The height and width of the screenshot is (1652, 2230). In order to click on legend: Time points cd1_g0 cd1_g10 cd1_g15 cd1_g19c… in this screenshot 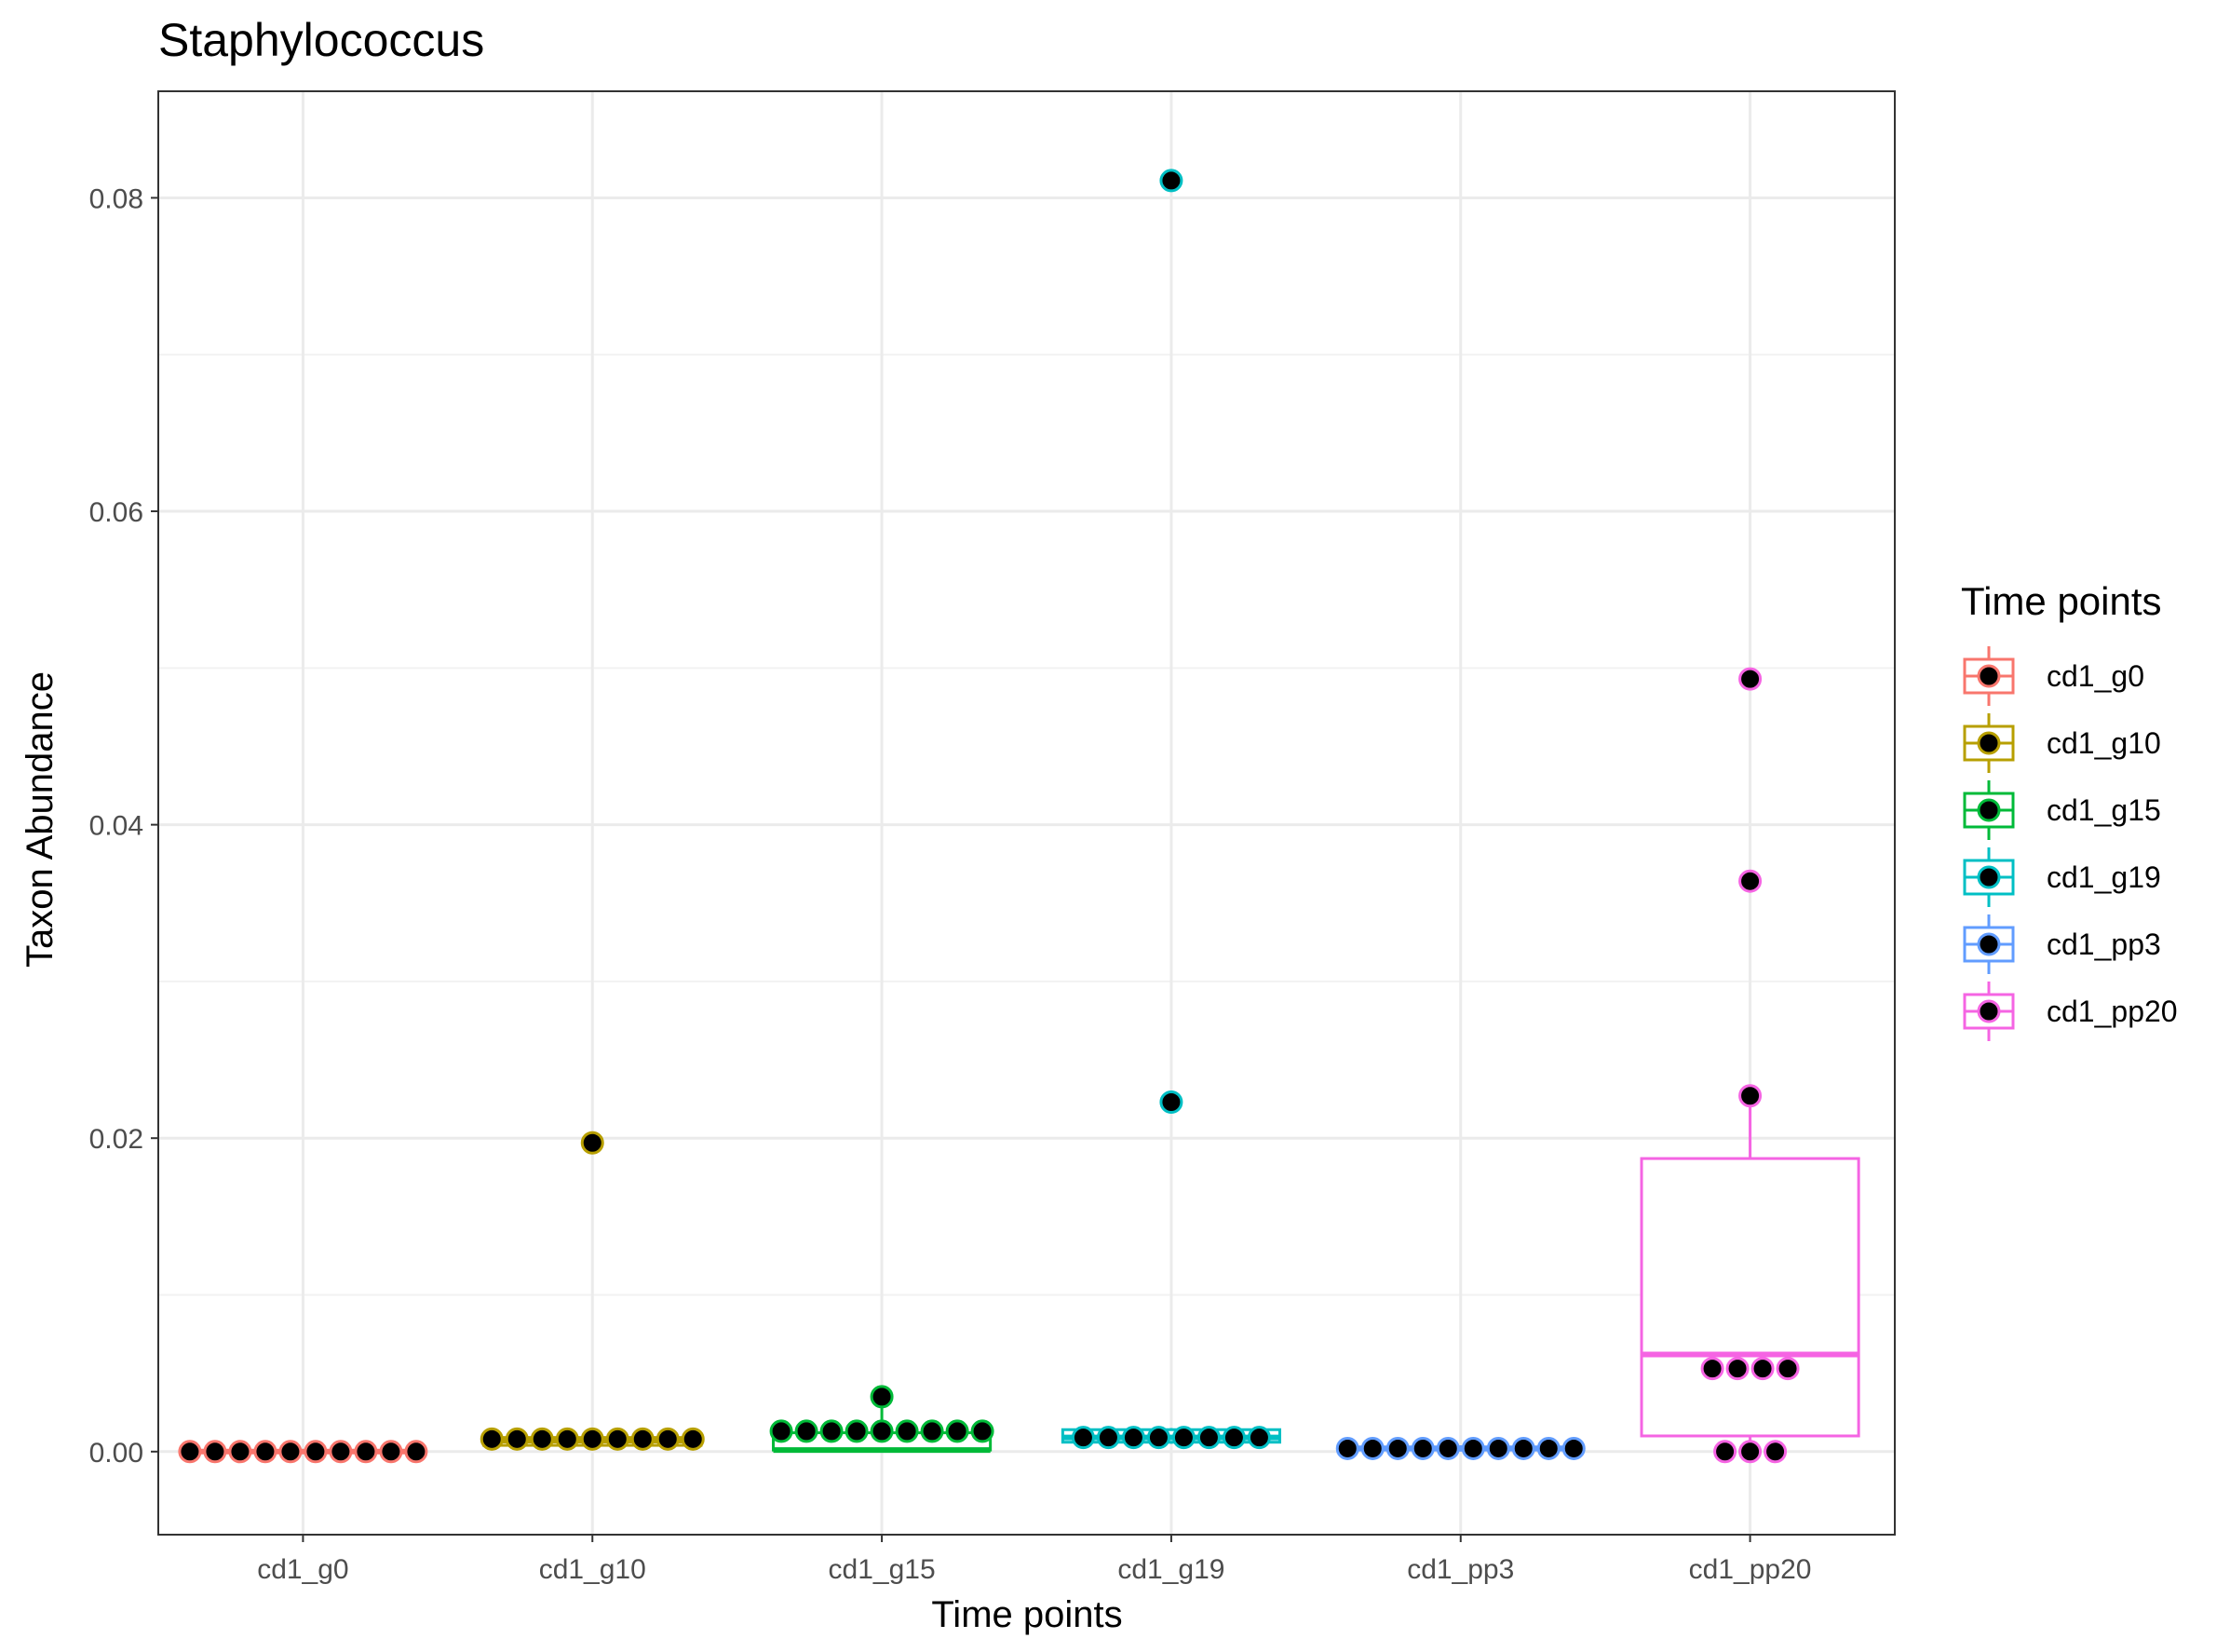, I will do `click(2069, 812)`.